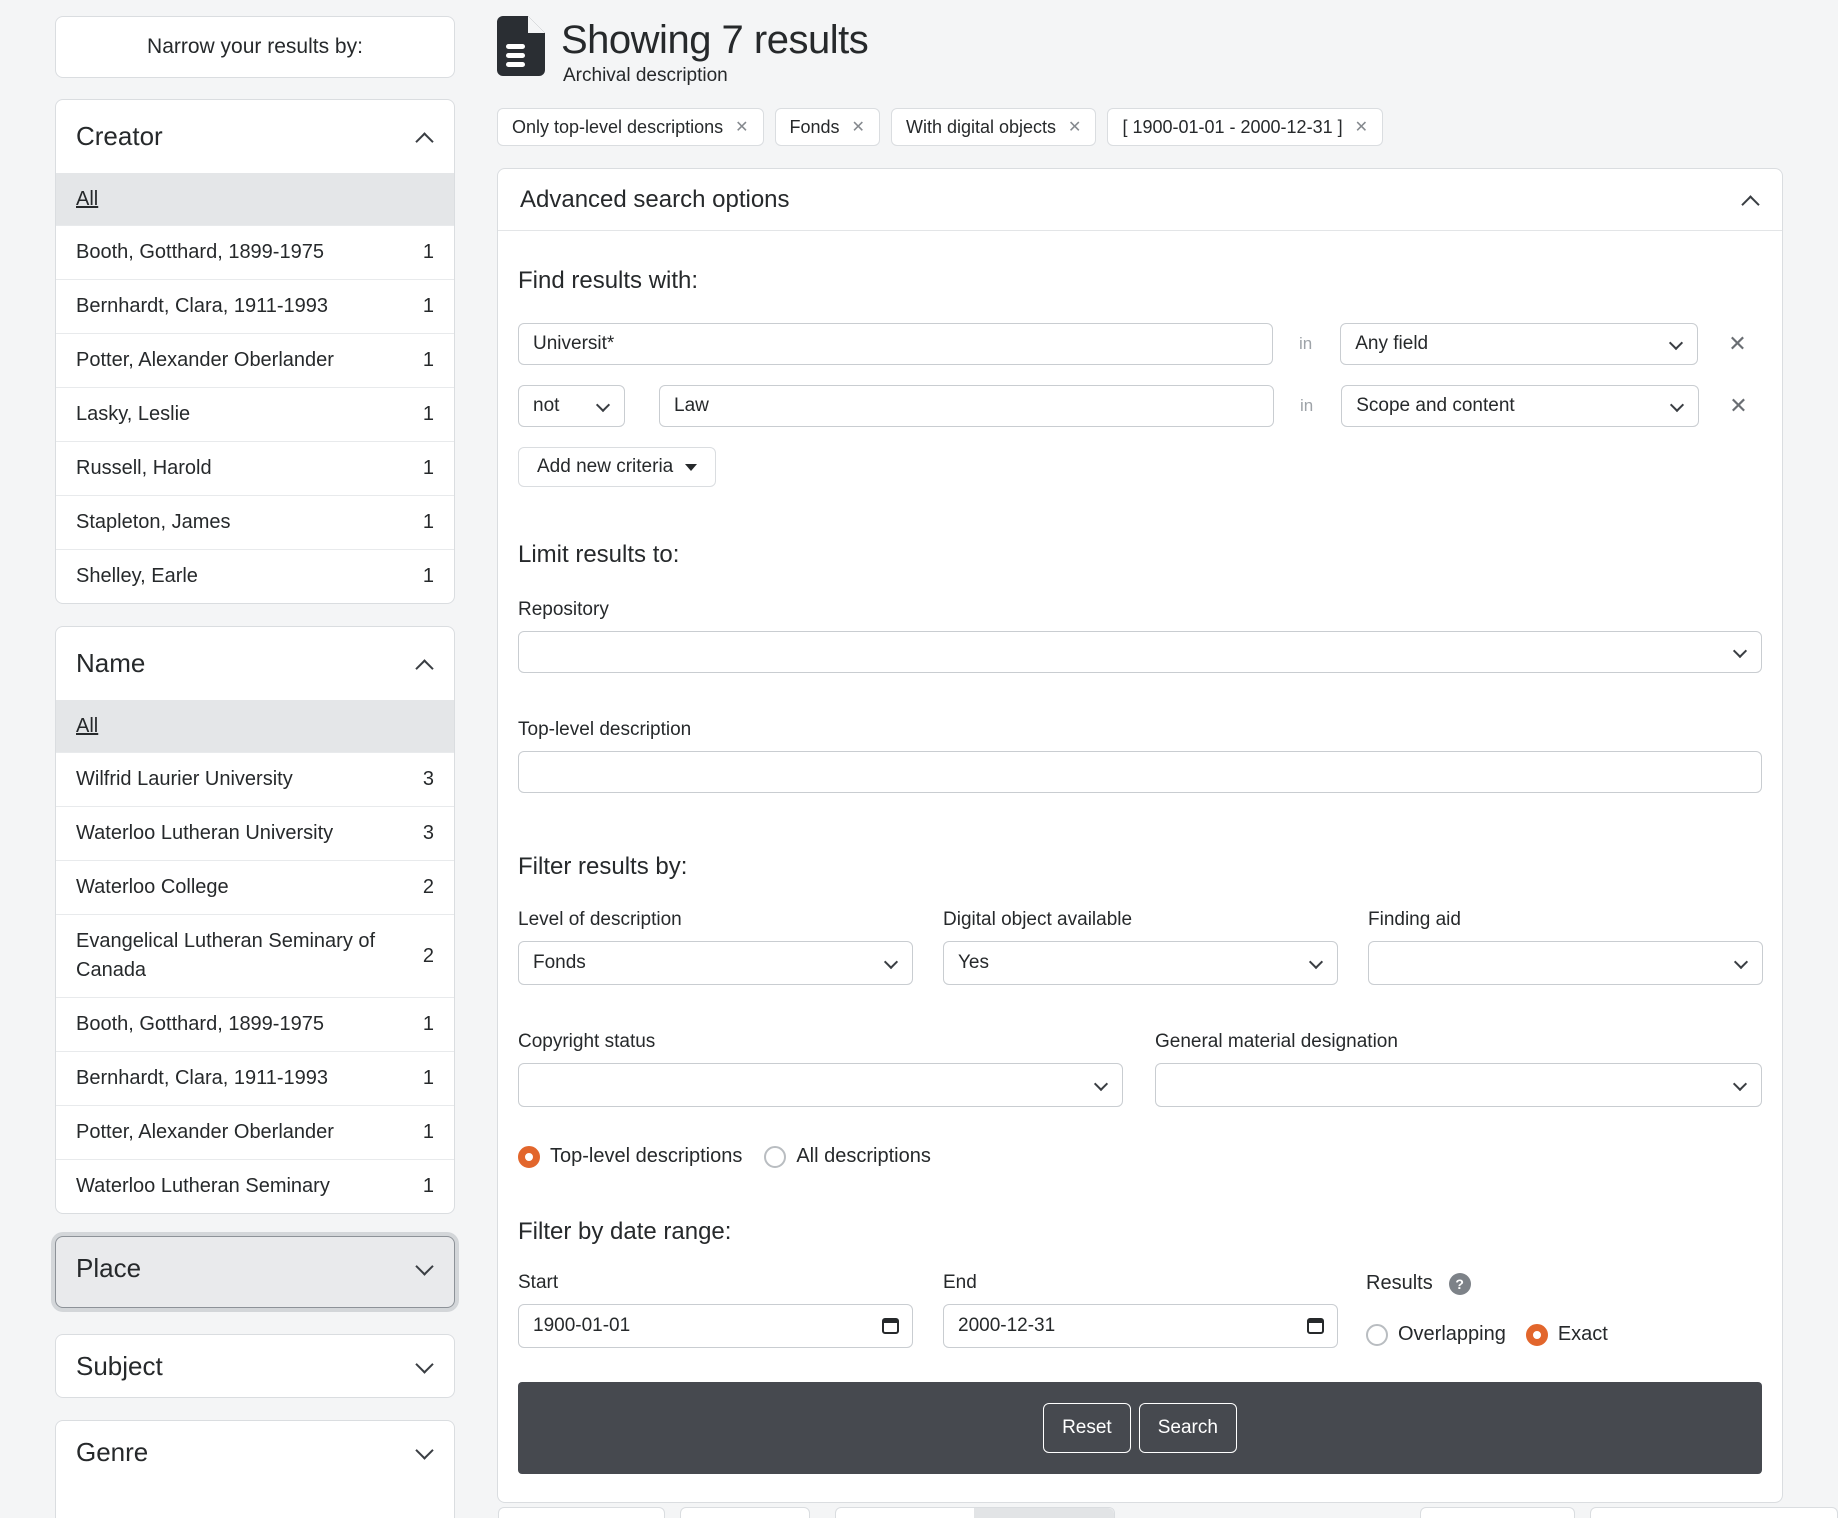 The height and width of the screenshot is (1518, 1838). What do you see at coordinates (618, 126) in the screenshot?
I see `filter-tag-label: Only top-level descriptions` at bounding box center [618, 126].